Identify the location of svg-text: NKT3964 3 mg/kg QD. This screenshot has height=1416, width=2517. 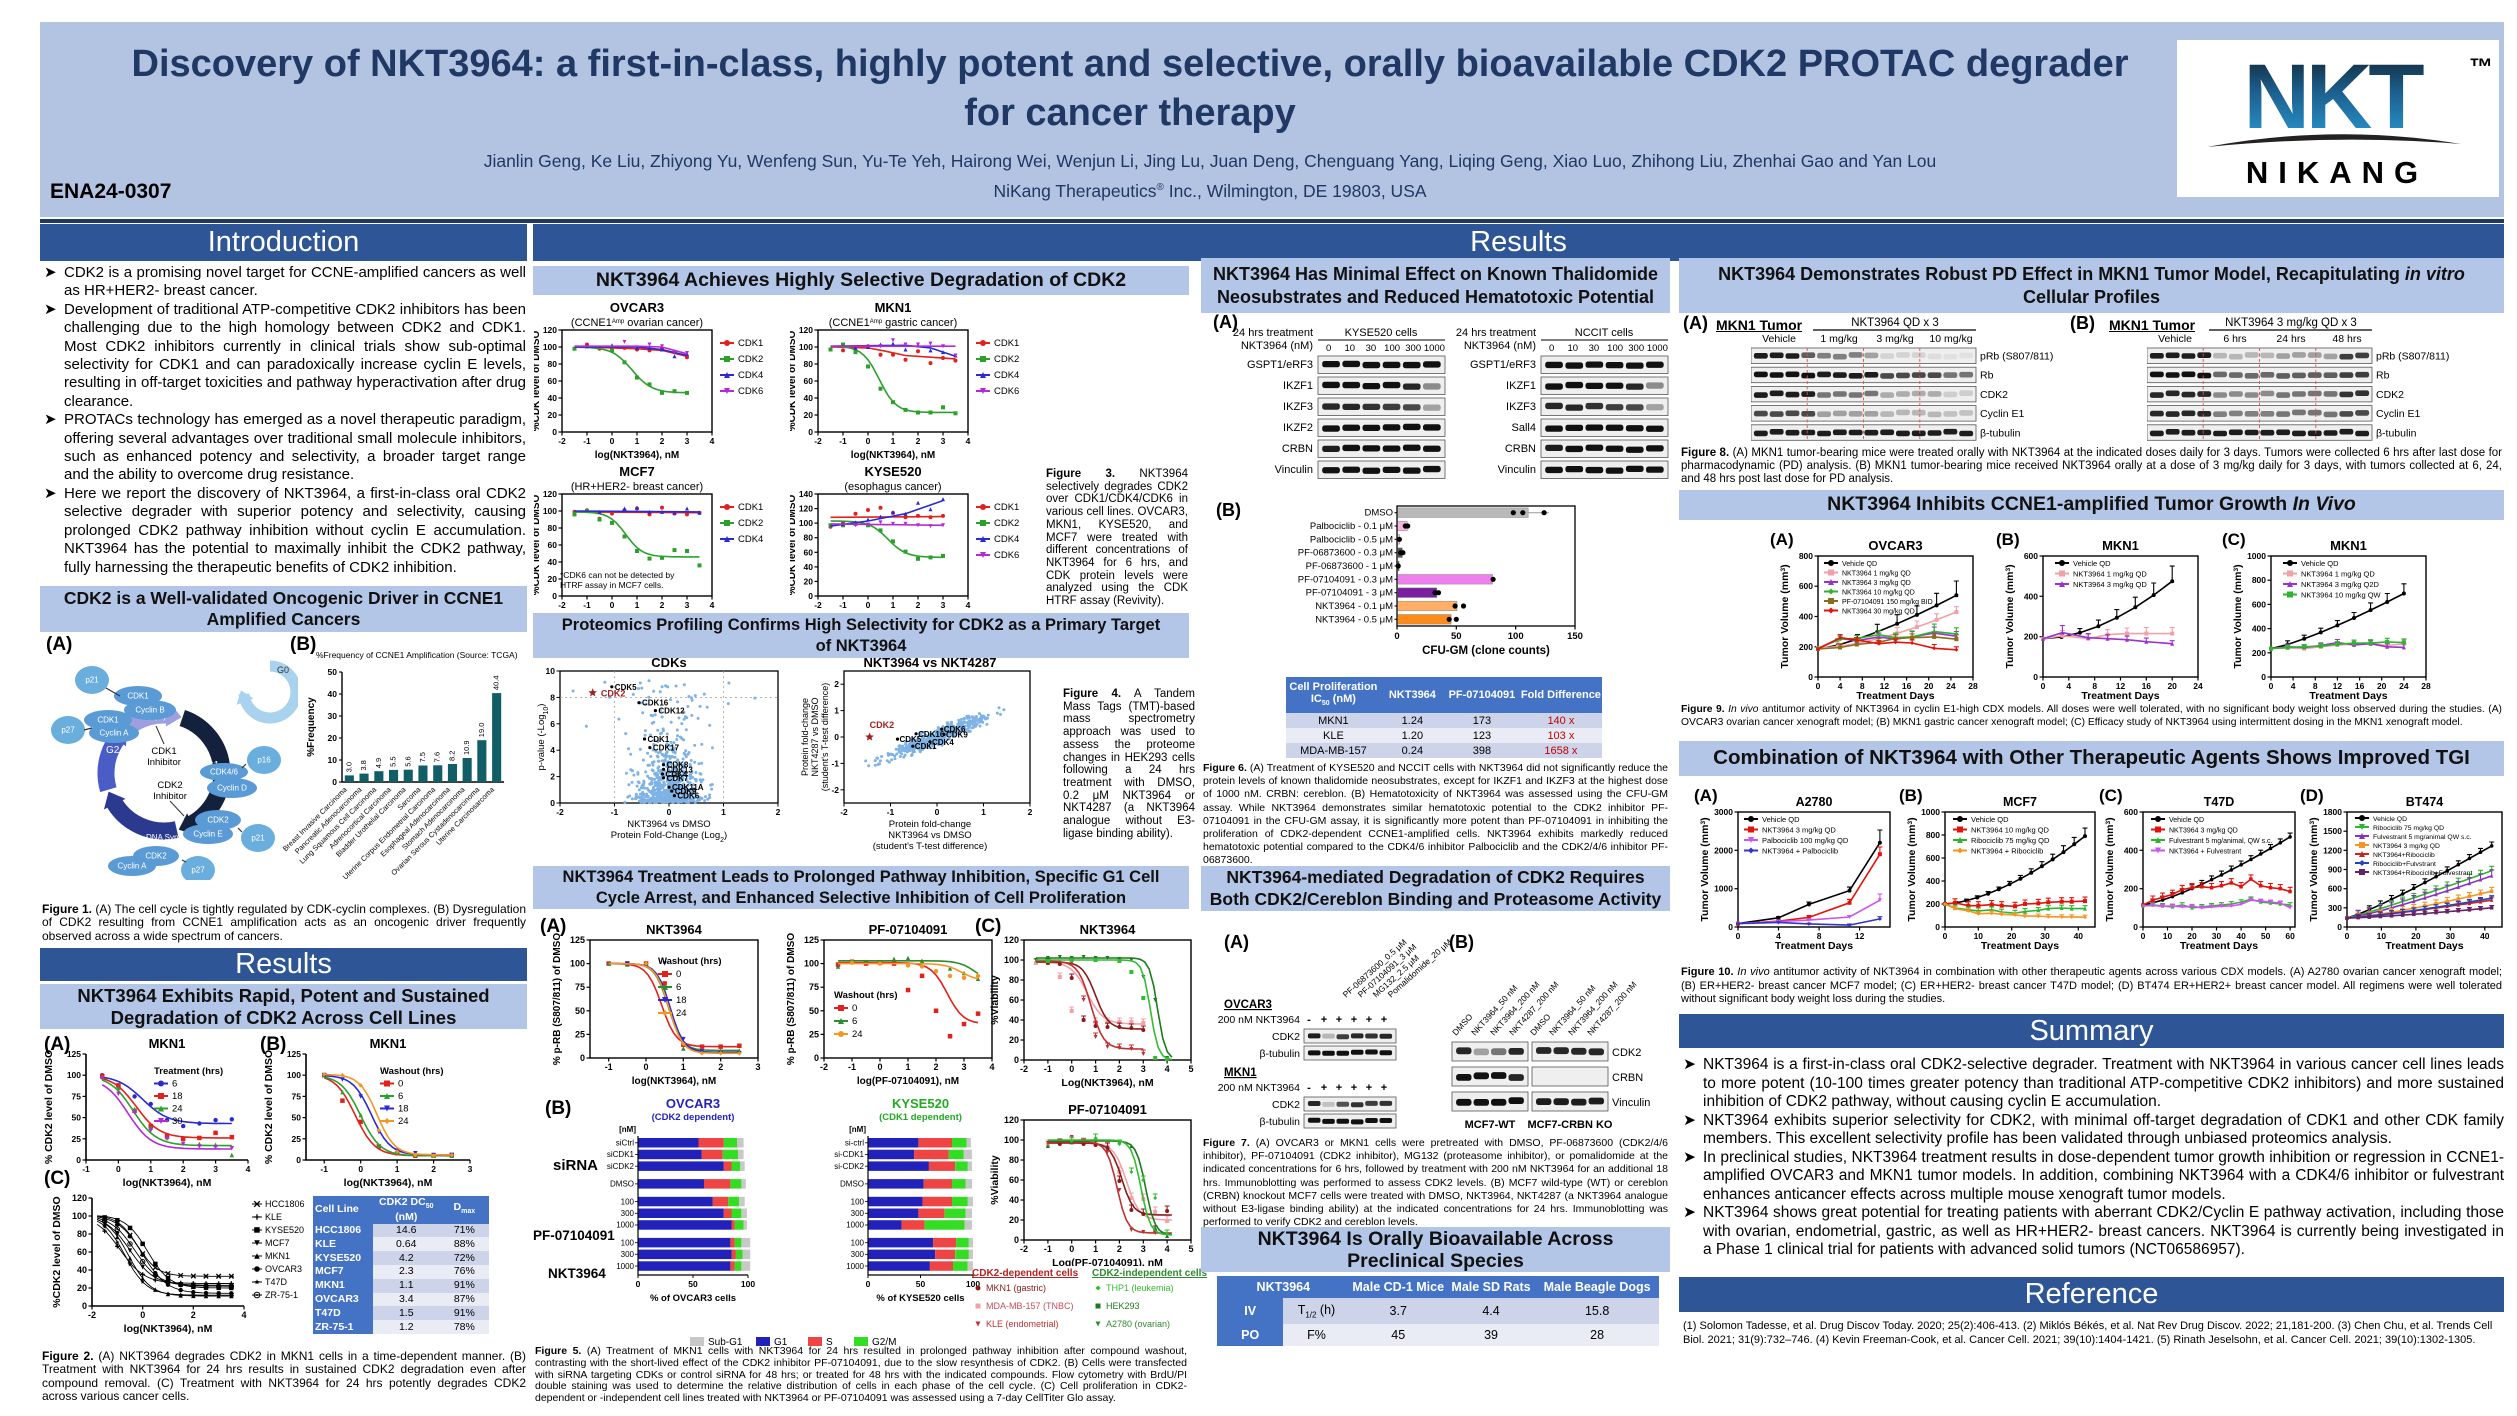
(1876, 583).